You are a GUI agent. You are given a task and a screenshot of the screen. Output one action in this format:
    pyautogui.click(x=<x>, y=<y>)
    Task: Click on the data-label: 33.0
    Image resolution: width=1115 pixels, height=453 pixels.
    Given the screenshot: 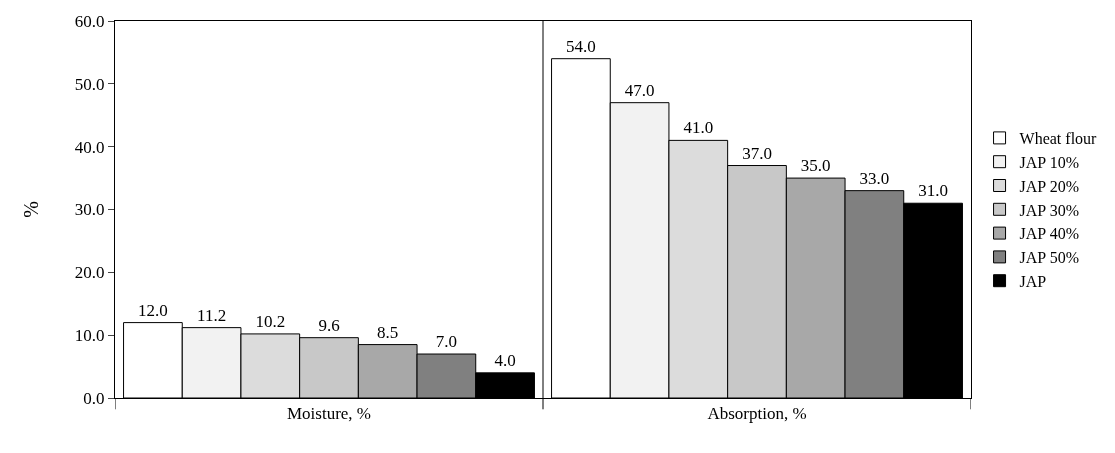 What is the action you would take?
    pyautogui.click(x=874, y=178)
    